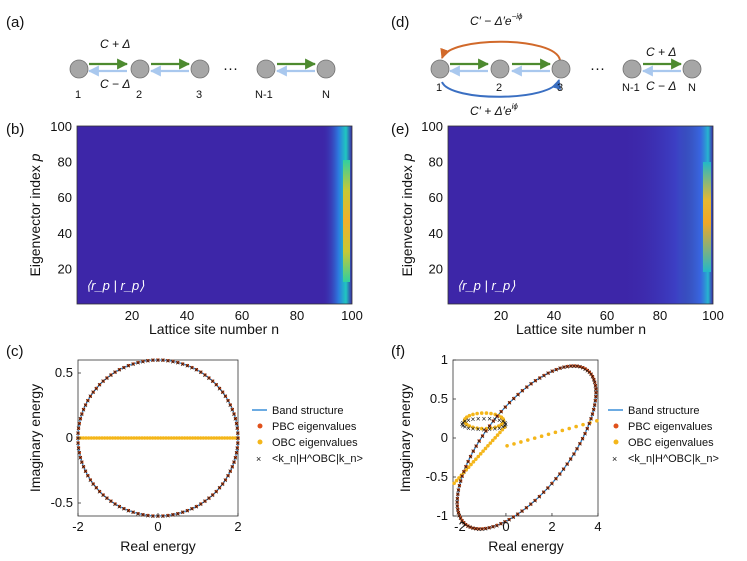  I want to click on legend-label: PBC eigenvalues, so click(670, 427).